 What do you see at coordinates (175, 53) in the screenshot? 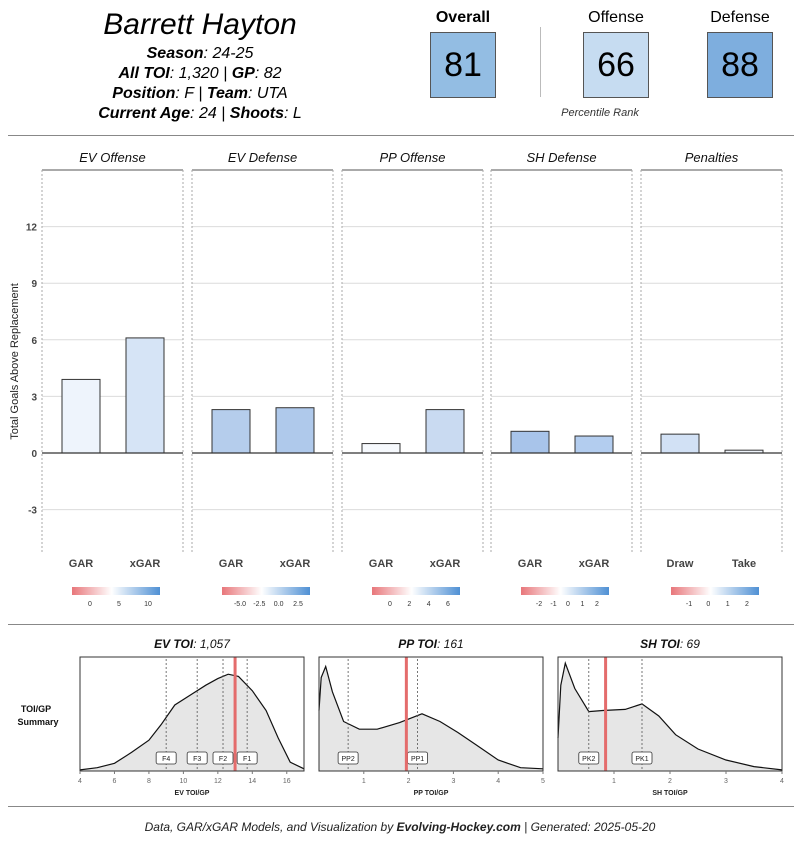
I see `season-label: Season` at bounding box center [175, 53].